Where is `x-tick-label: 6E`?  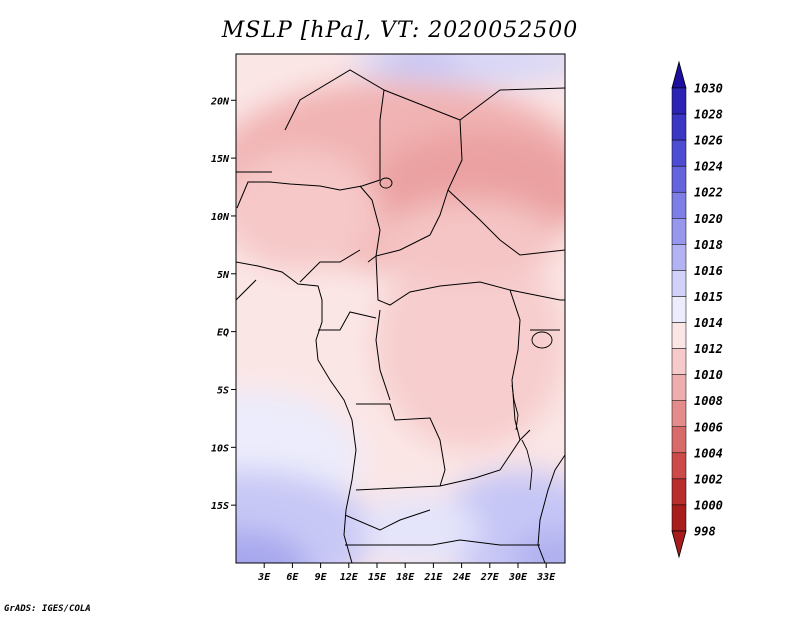 x-tick-label: 6E is located at coordinates (292, 577).